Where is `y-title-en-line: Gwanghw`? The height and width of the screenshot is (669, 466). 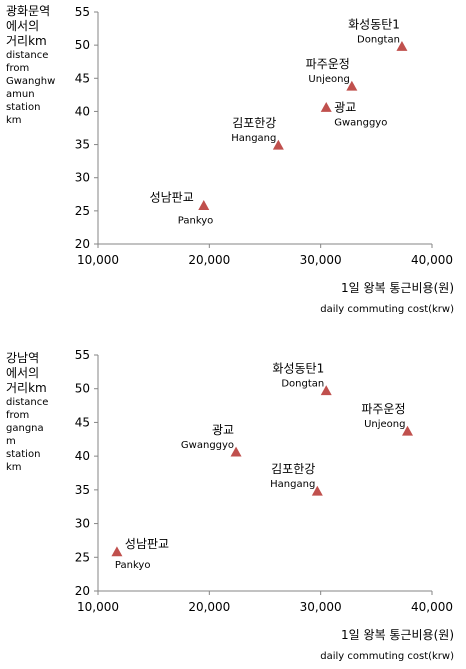
y-title-en-line: Gwanghw is located at coordinates (31, 81).